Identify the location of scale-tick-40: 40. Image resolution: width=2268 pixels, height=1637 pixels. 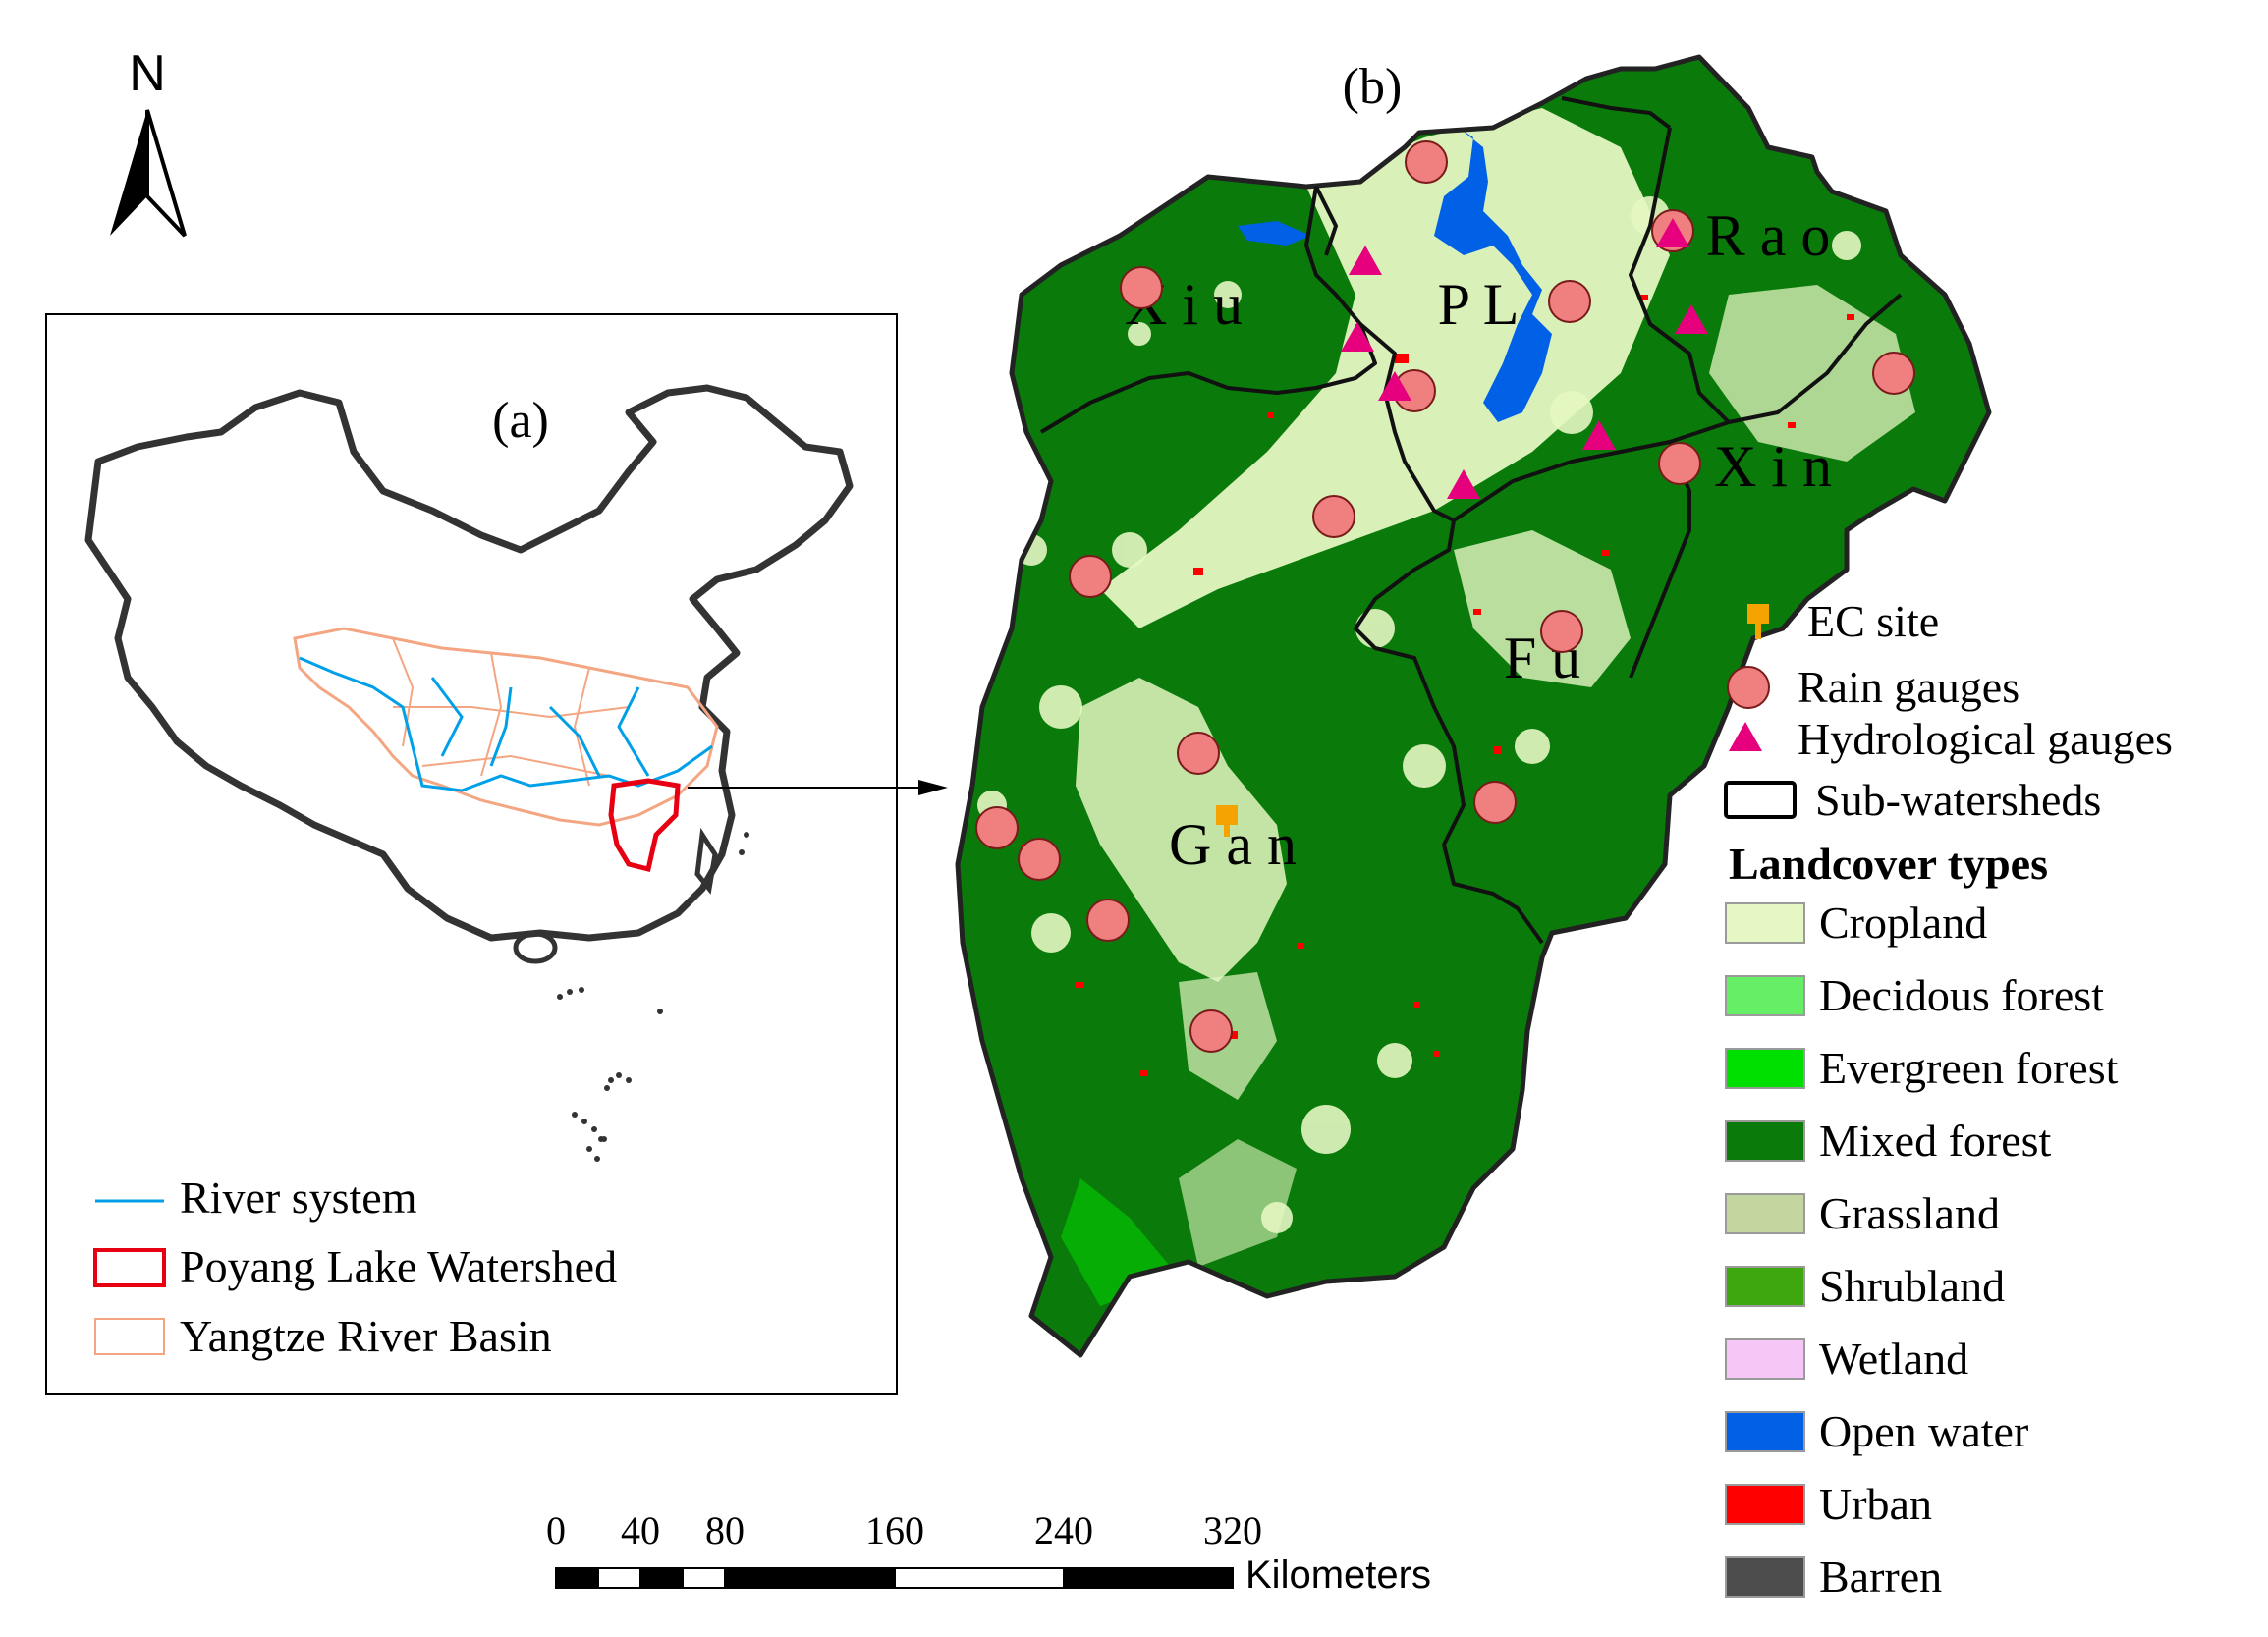
(640, 1530).